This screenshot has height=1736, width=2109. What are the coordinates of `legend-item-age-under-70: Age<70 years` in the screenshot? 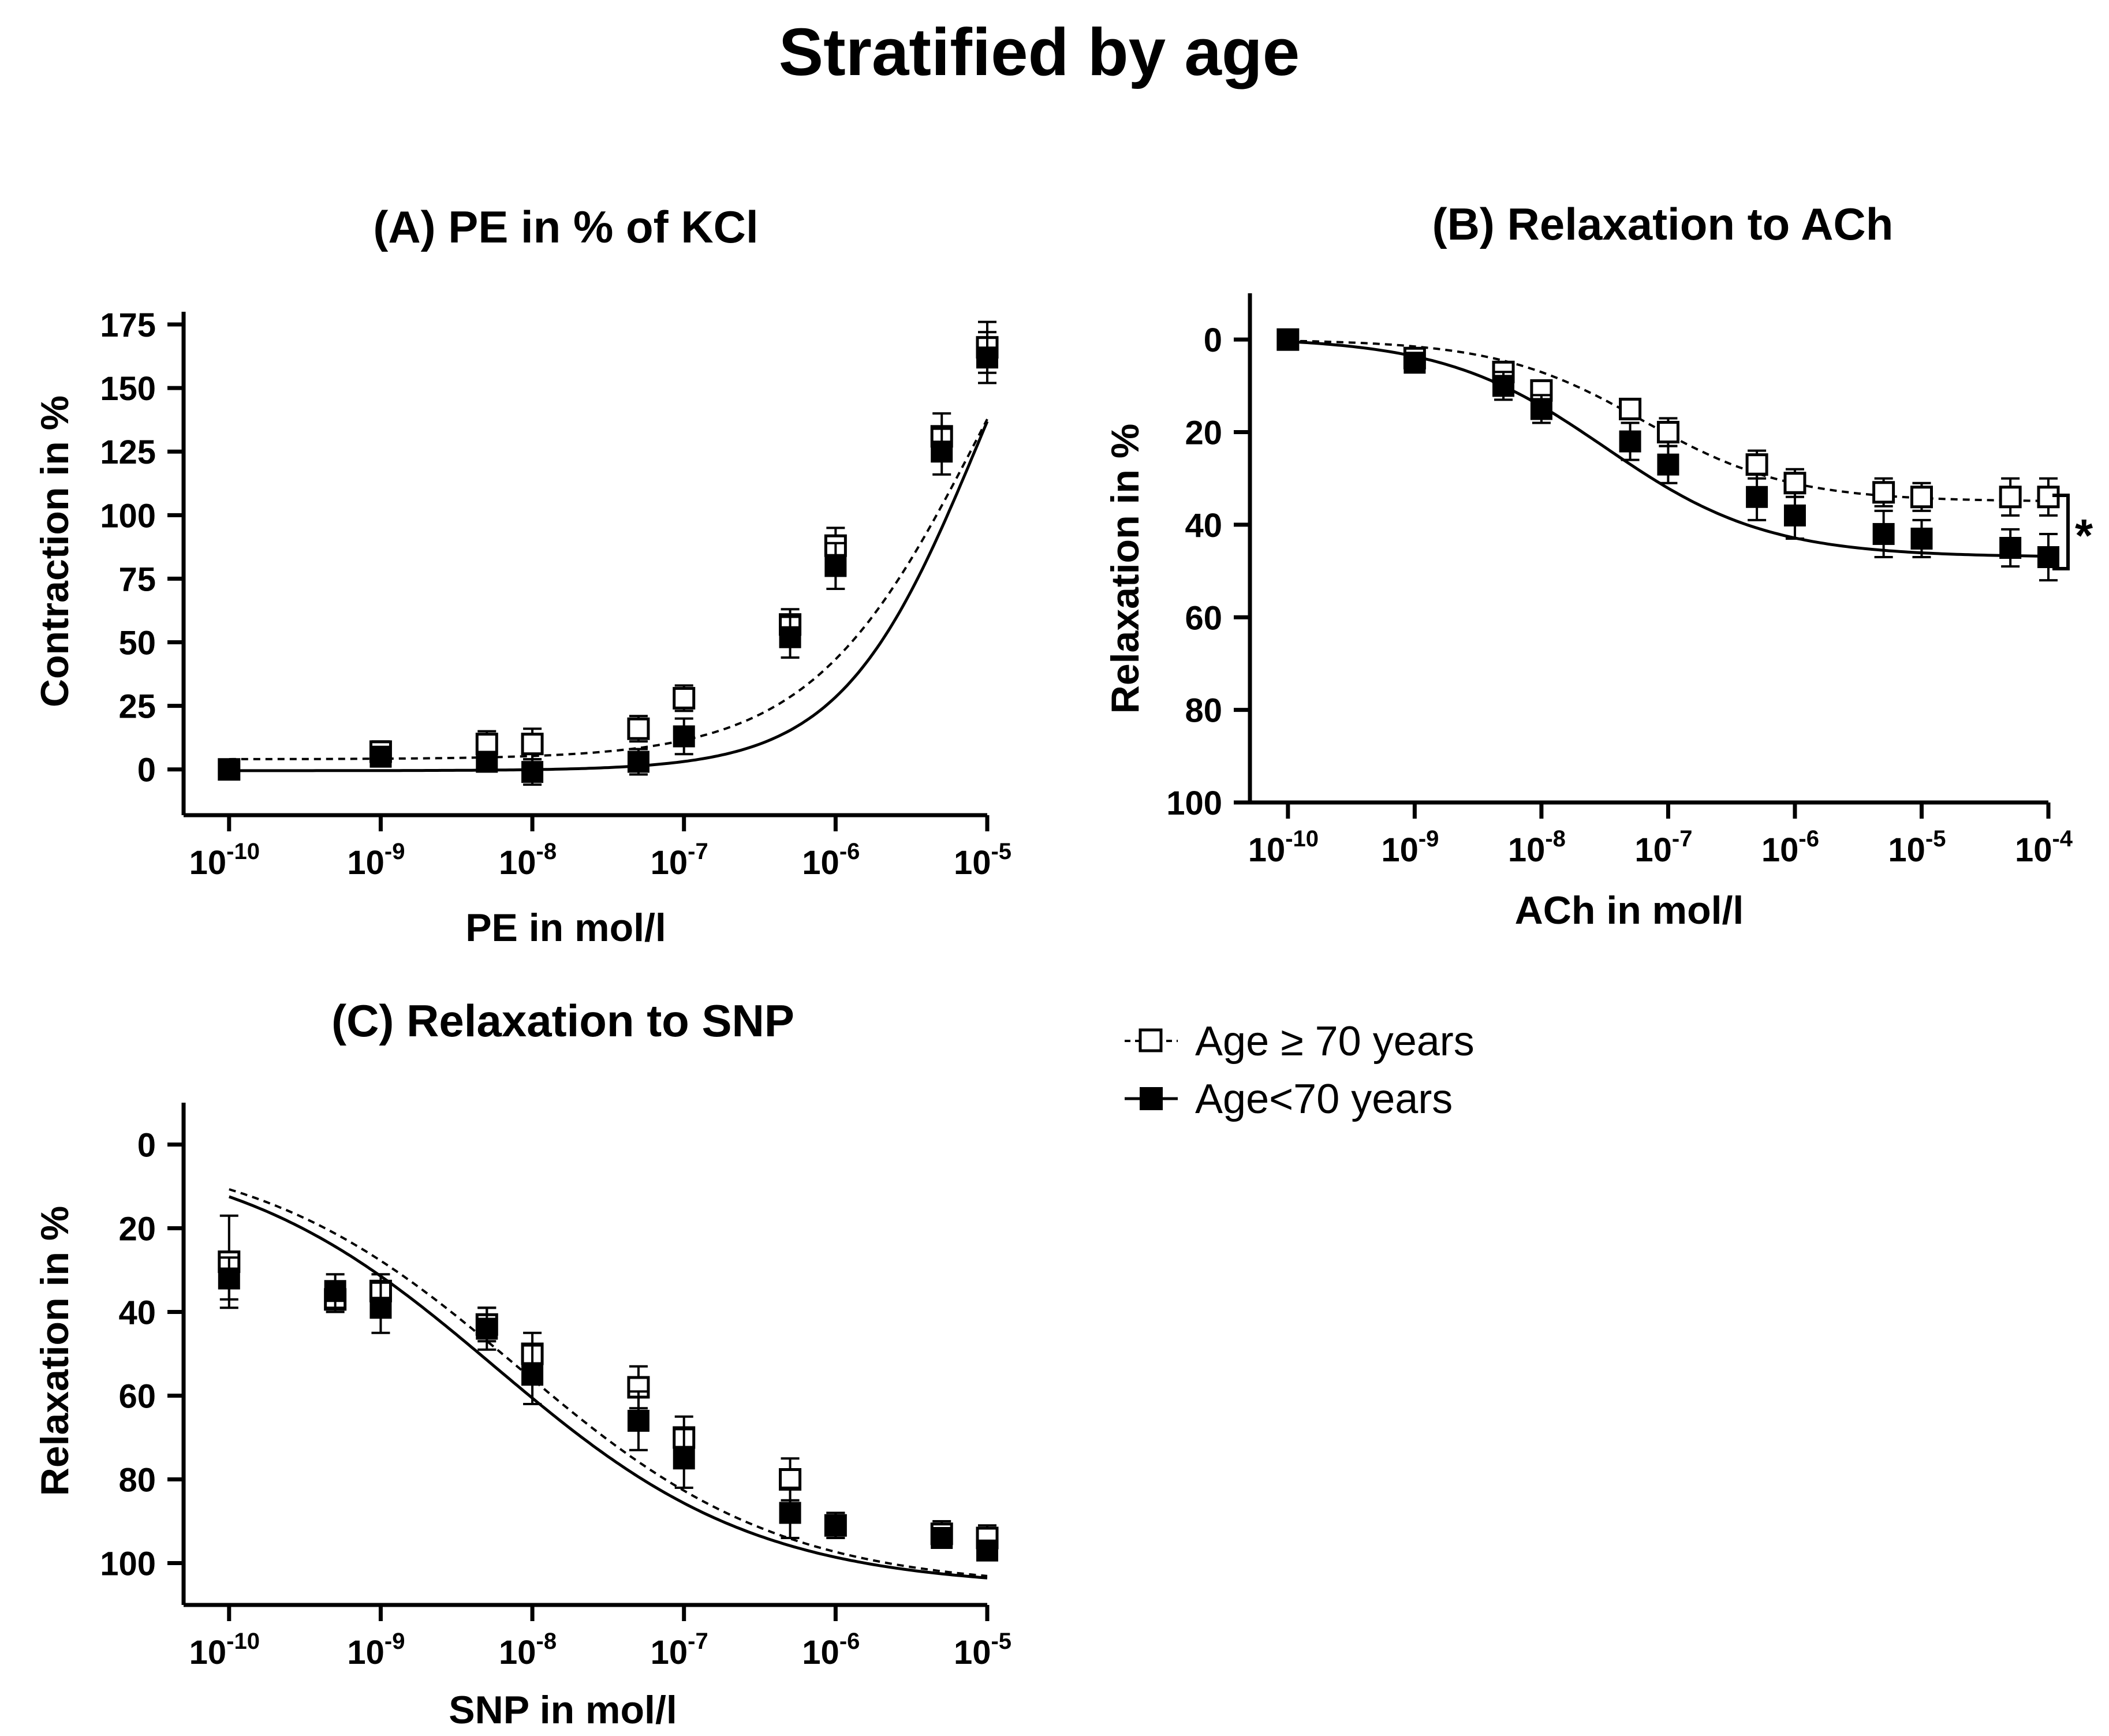 It's located at (1289, 1099).